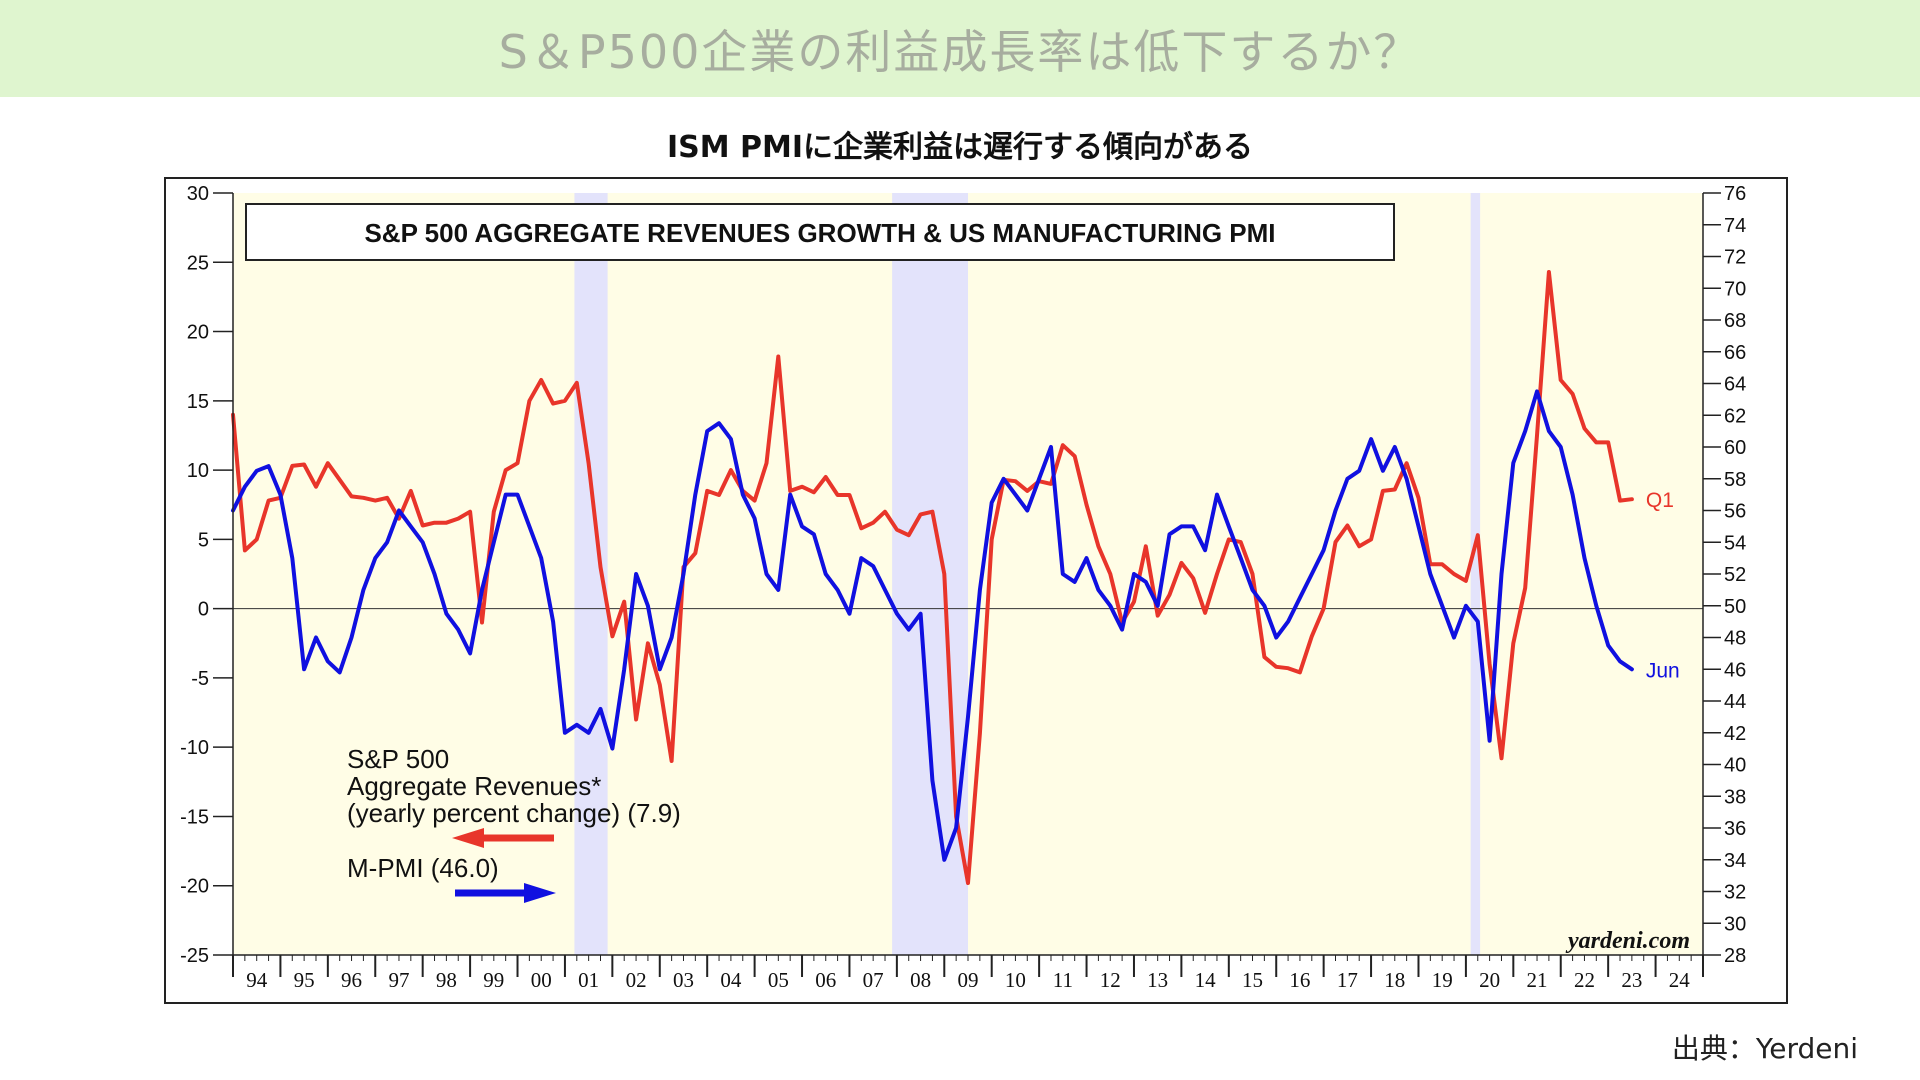 This screenshot has height=1080, width=1920. Describe the element at coordinates (1537, 980) in the screenshot. I see `x-tick-label: 21` at that location.